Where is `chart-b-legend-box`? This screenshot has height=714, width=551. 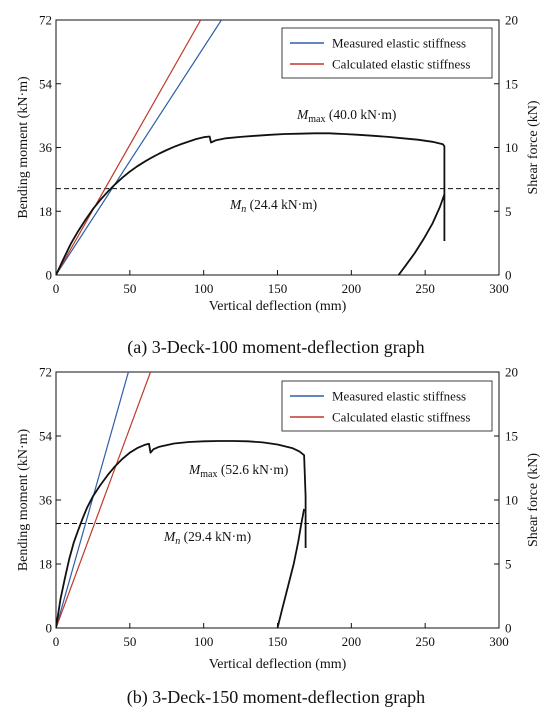 chart-b-legend-box is located at coordinates (387, 406).